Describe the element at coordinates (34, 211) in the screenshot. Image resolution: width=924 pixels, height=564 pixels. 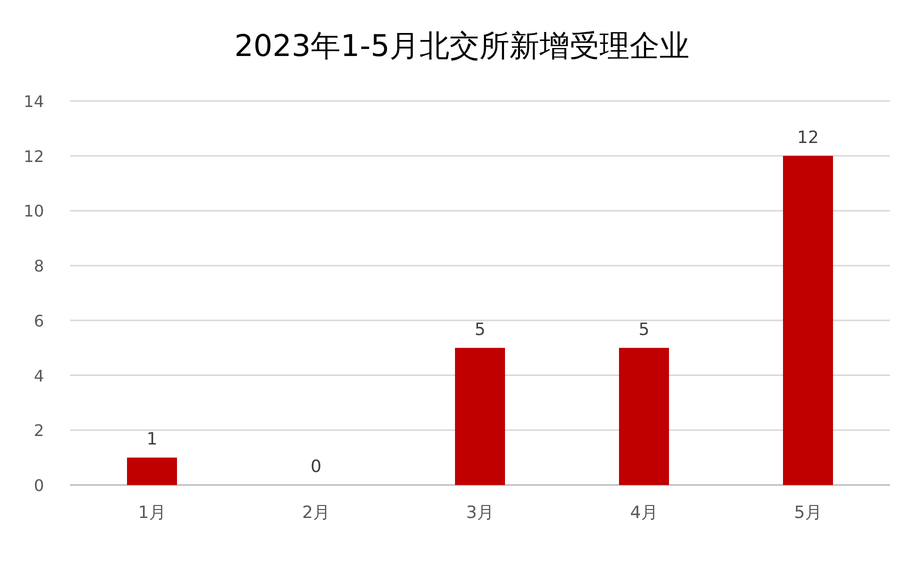
I see `y-tick-label: 10` at that location.